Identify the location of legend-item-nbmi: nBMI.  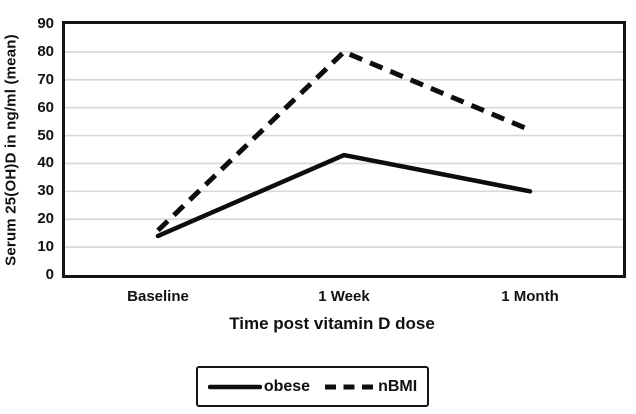
(370, 387).